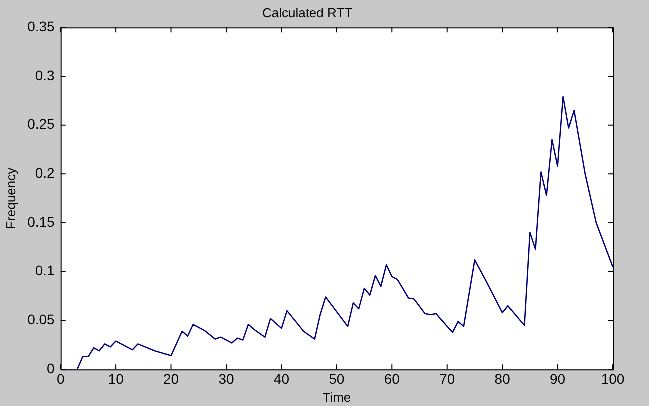 The image size is (649, 406). Describe the element at coordinates (42, 222) in the screenshot. I see `y-tick-label: 0.15` at that location.